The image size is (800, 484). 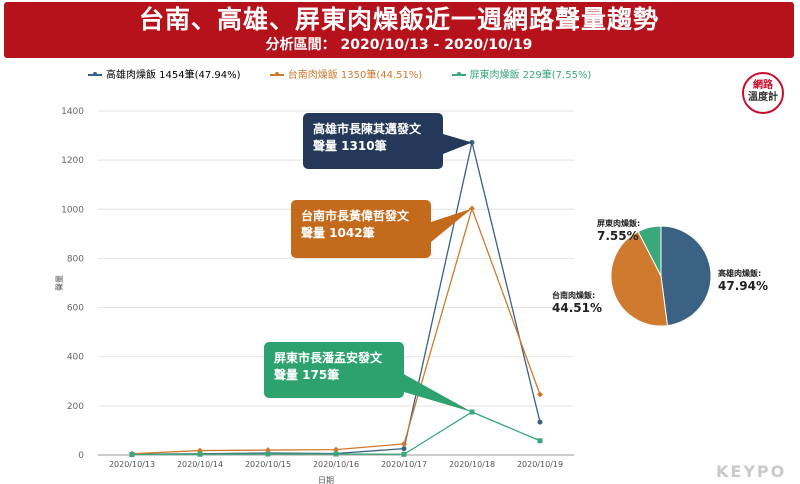 I want to click on x-tick-label: 2020/10/18, so click(x=472, y=464).